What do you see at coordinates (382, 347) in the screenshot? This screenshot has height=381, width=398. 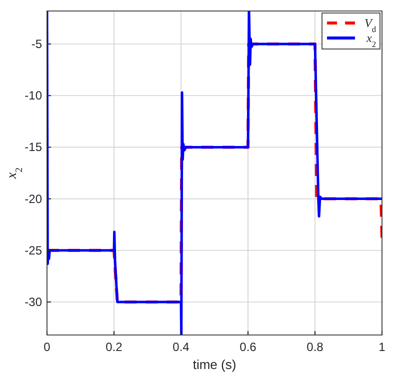 I see `x-tick-label: 1` at bounding box center [382, 347].